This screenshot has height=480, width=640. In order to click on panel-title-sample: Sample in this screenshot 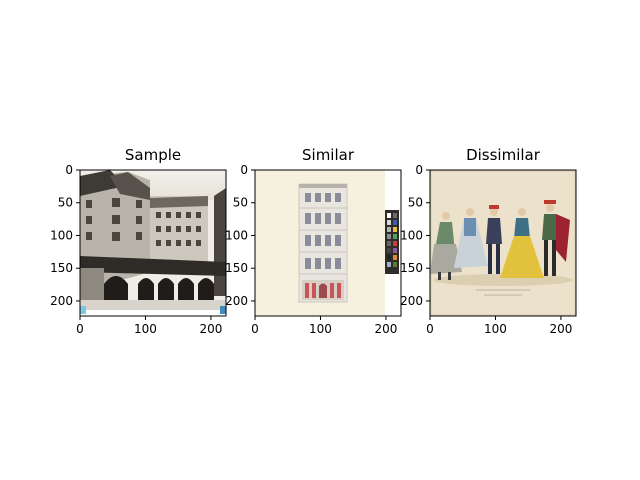, I will do `click(153, 155)`.